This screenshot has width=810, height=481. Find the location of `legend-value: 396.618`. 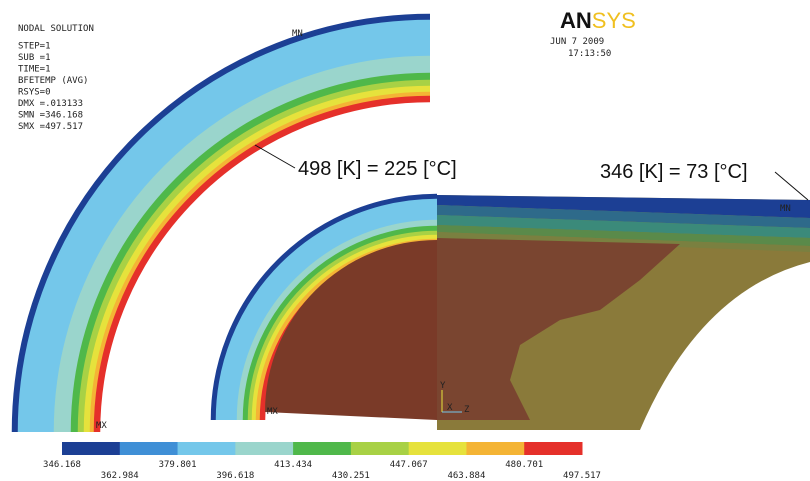

legend-value: 396.618 is located at coordinates (235, 476).